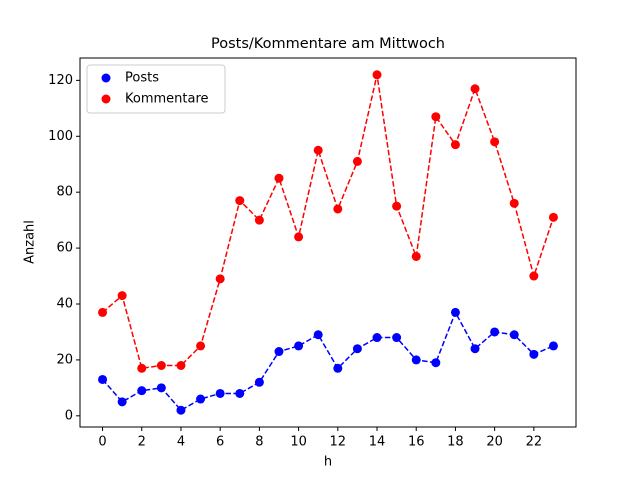 The width and height of the screenshot is (640, 484). Describe the element at coordinates (494, 442) in the screenshot. I see `x-tick-label: 20` at that location.